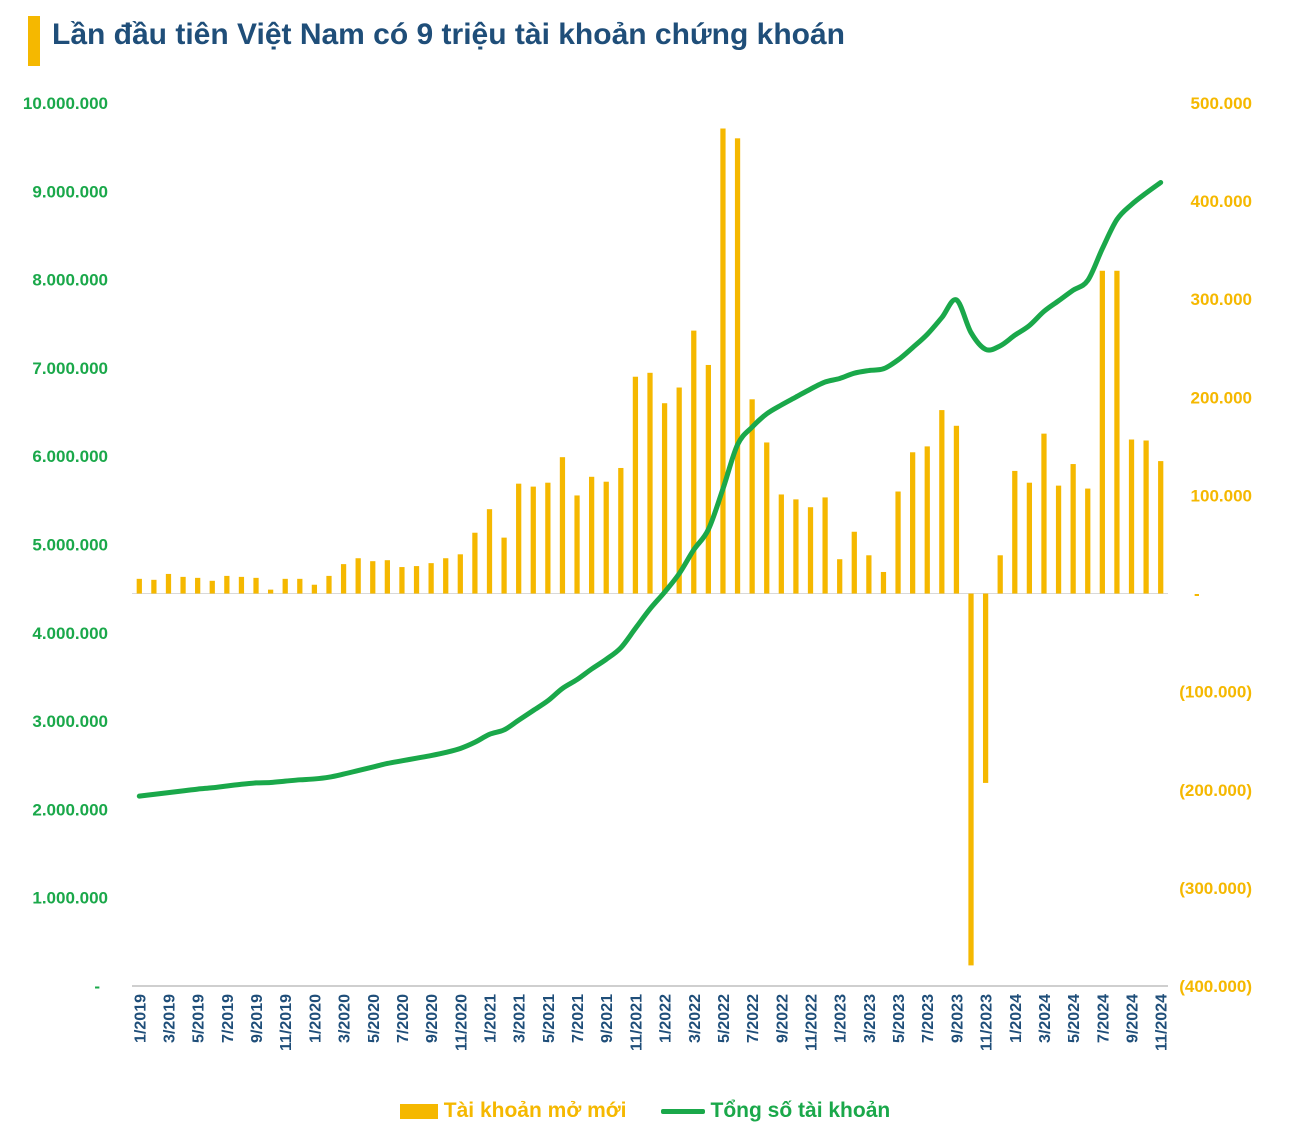 This screenshot has height=1144, width=1290. Describe the element at coordinates (870, 1018) in the screenshot. I see `x-tick-label: 3/2023` at that location.